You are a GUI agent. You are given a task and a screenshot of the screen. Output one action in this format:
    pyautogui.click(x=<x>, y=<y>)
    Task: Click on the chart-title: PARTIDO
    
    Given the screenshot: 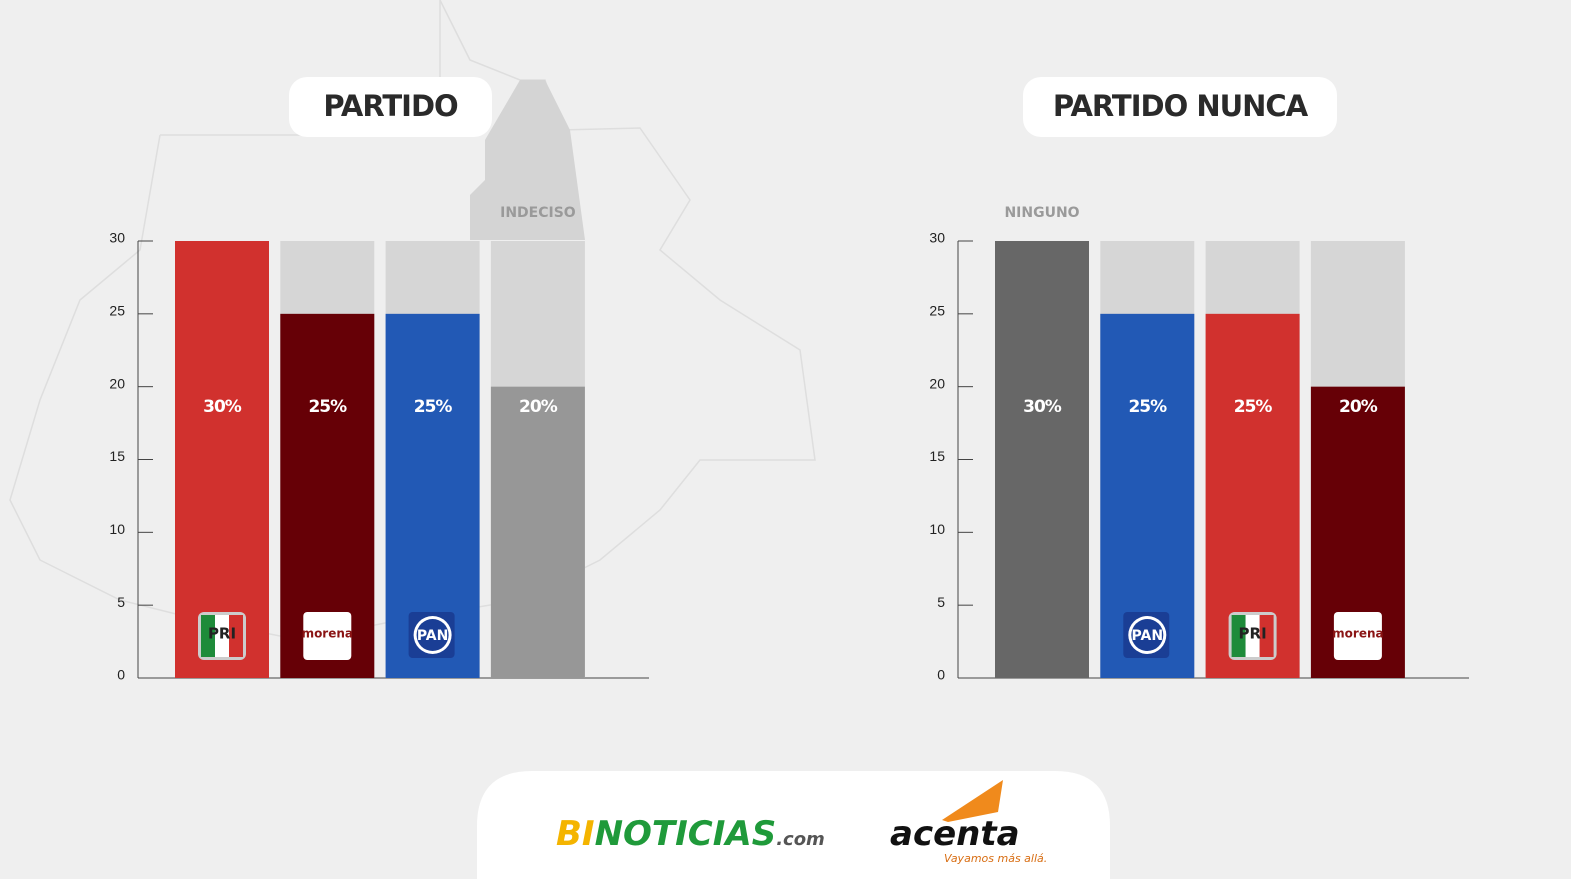 What is the action you would take?
    pyautogui.click(x=390, y=106)
    